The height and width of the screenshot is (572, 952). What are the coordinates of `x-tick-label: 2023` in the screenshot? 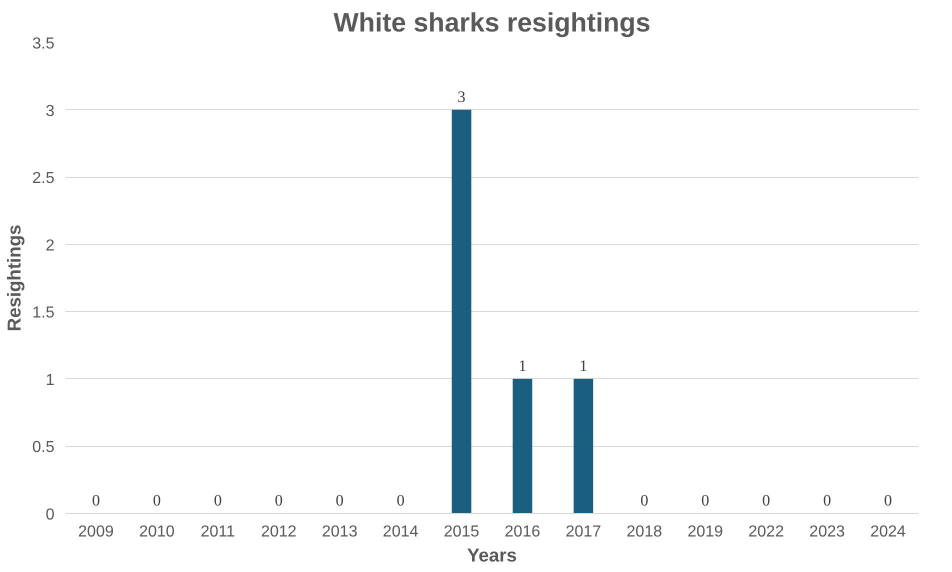 It's located at (827, 532).